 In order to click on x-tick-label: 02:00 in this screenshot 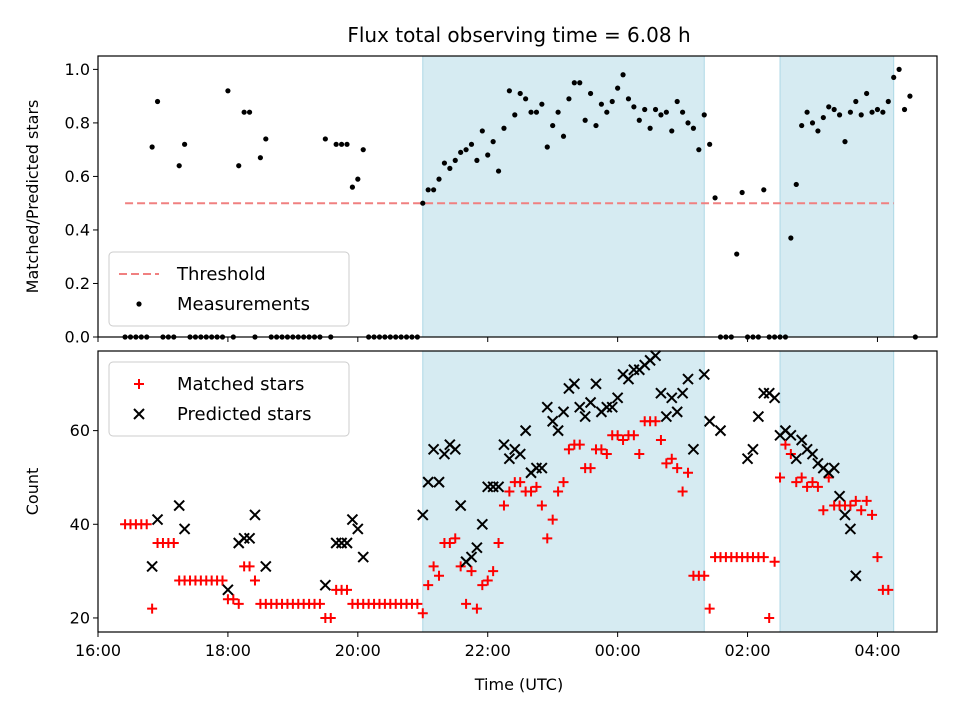, I will do `click(747, 650)`.